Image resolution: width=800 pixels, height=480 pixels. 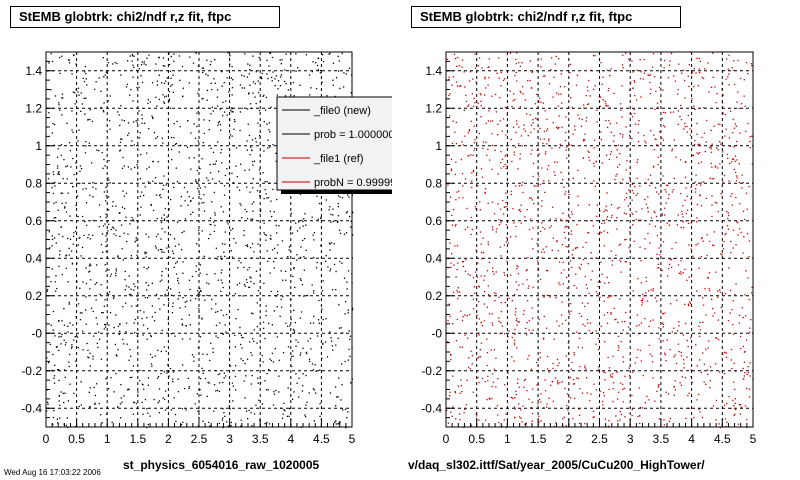 I want to click on y-tick-label: -0, so click(x=436, y=333).